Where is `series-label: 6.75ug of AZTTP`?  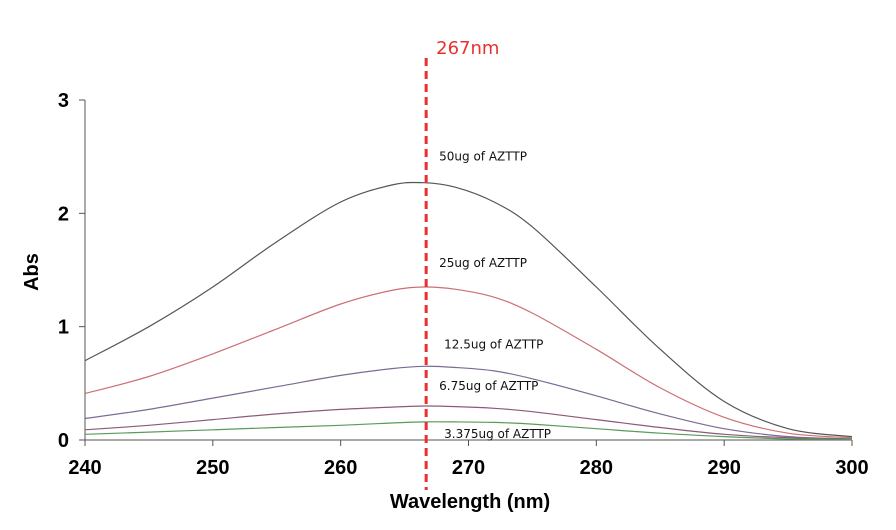
series-label: 6.75ug of AZTTP is located at coordinates (488, 386).